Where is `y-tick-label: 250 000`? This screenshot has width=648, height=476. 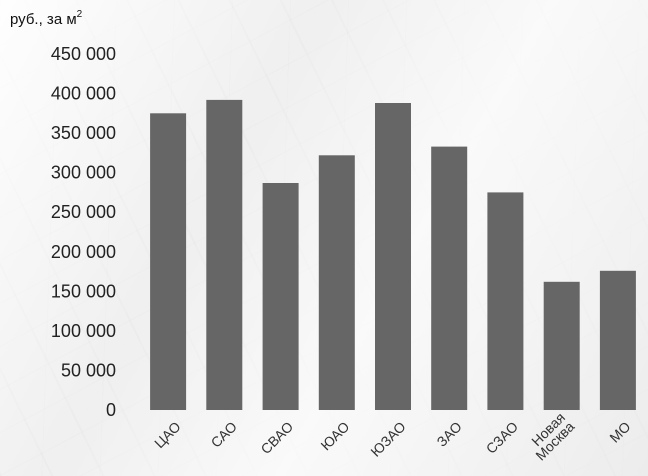 y-tick-label: 250 000 is located at coordinates (83, 212).